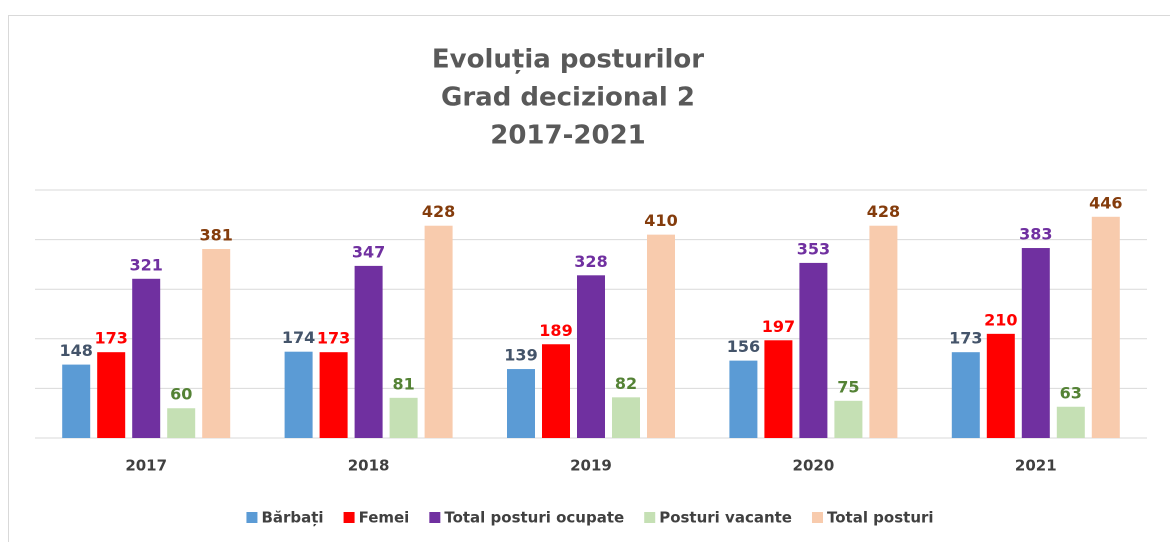  I want to click on legend-label: Posturi vacante, so click(725, 518).